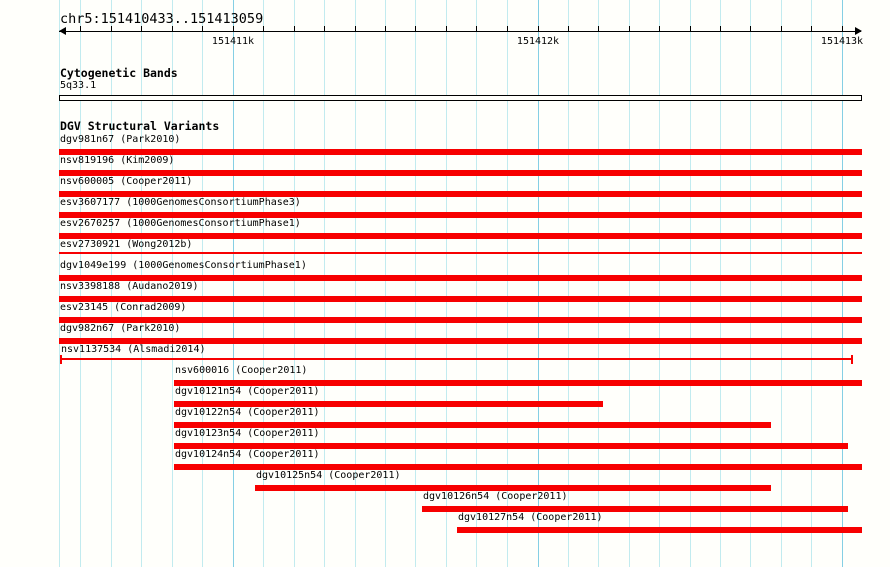 Image resolution: width=890 pixels, height=567 pixels. What do you see at coordinates (460, 31) in the screenshot?
I see `ruler-axis` at bounding box center [460, 31].